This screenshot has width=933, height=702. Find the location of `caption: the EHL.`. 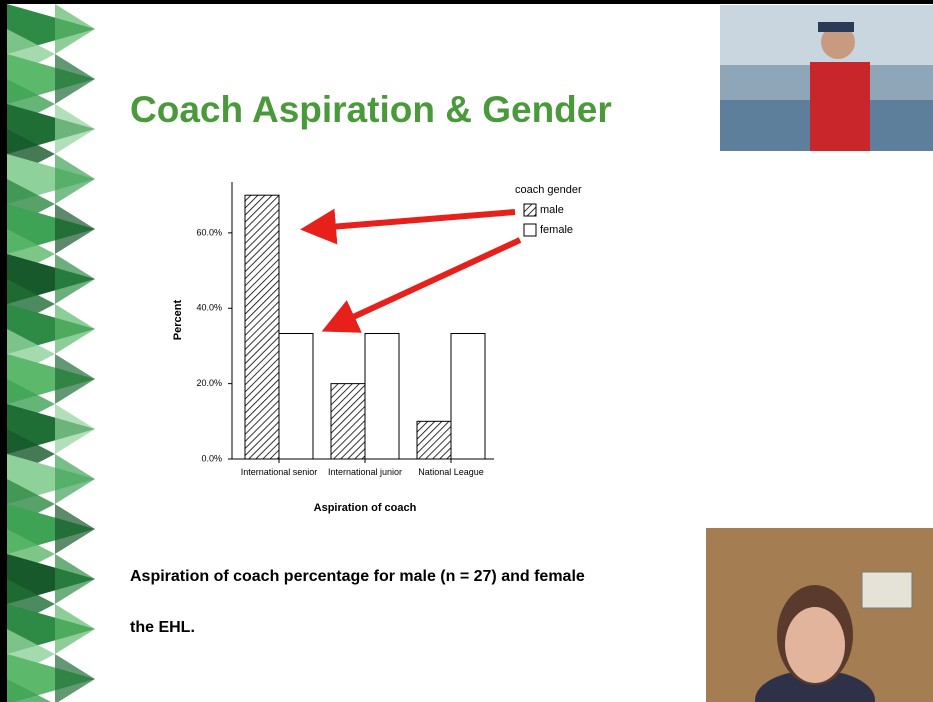

caption: the EHL. is located at coordinates (162, 627).